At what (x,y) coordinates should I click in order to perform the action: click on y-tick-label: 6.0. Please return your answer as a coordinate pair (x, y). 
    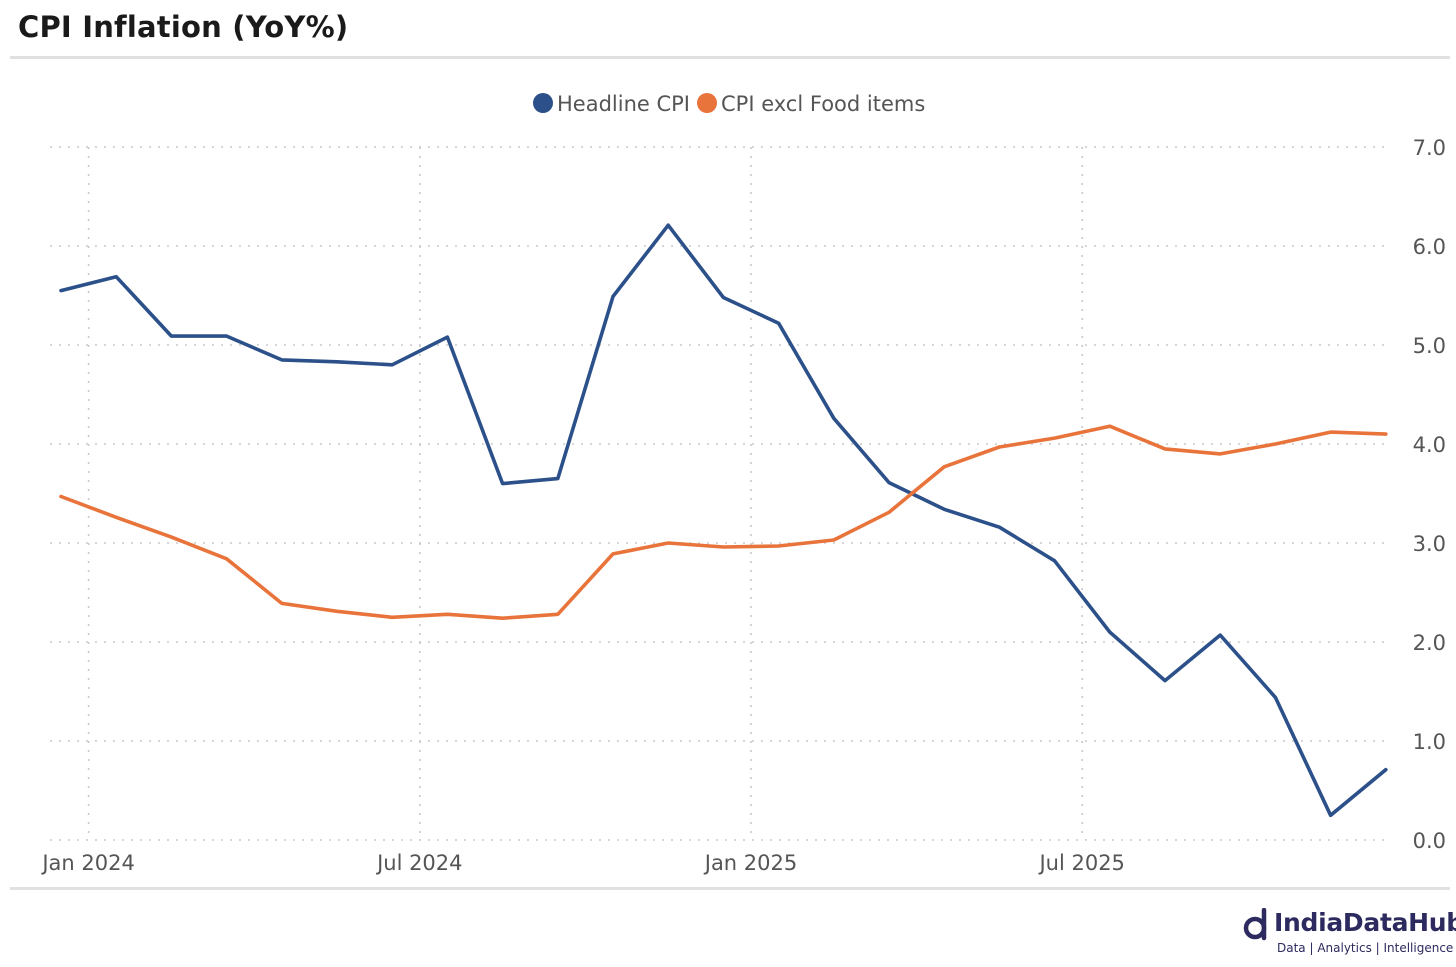
    Looking at the image, I should click on (1429, 247).